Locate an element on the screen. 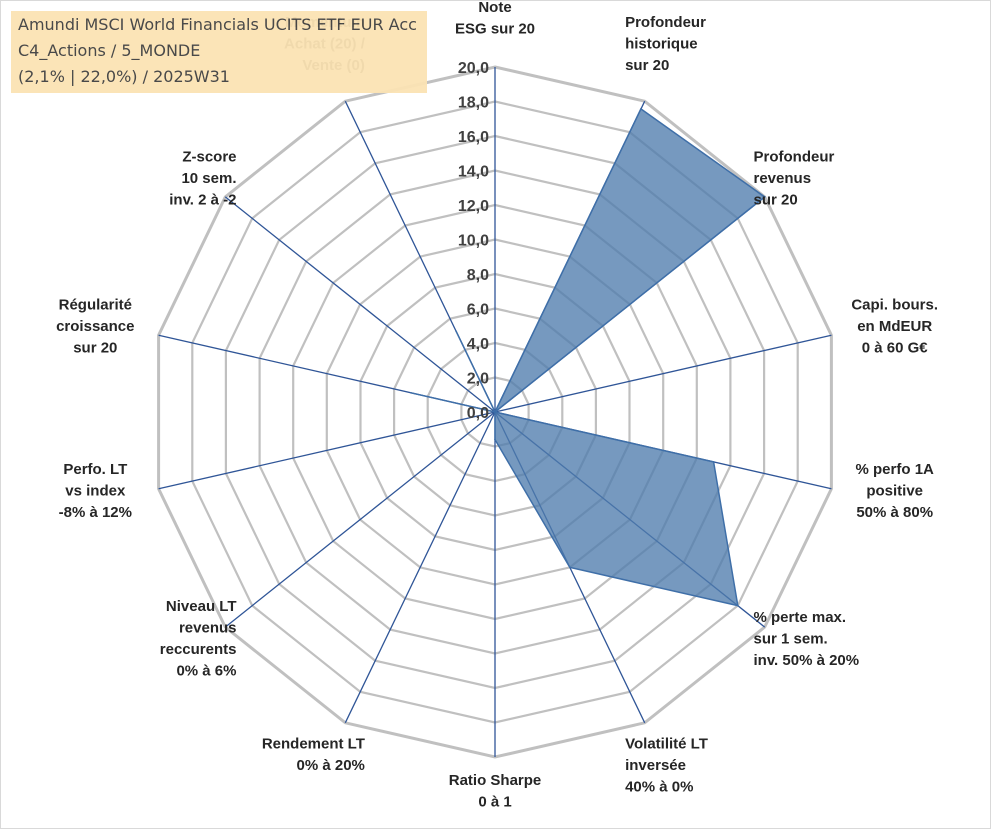  axis-label-line: 50% à 80% is located at coordinates (894, 512).